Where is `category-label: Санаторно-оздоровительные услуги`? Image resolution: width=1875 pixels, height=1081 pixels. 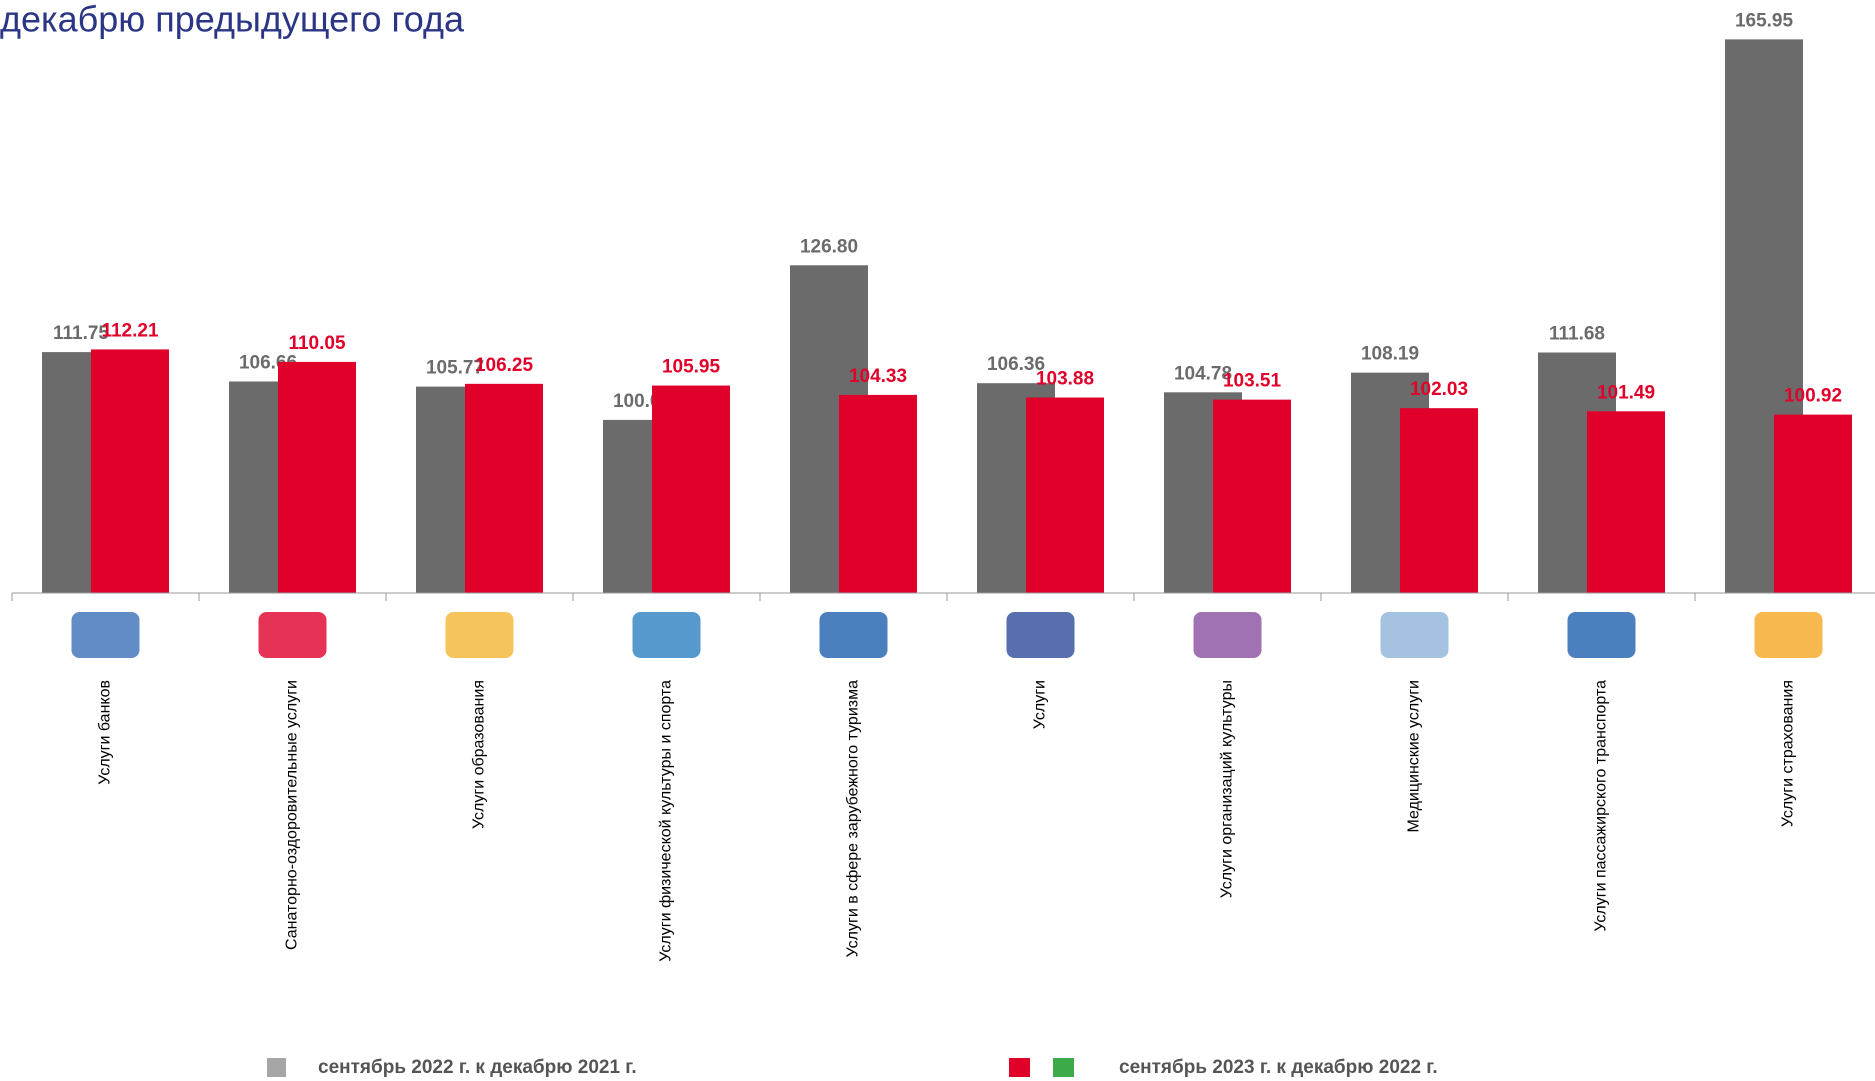
category-label: Санаторно-оздоровительные услуги is located at coordinates (292, 815).